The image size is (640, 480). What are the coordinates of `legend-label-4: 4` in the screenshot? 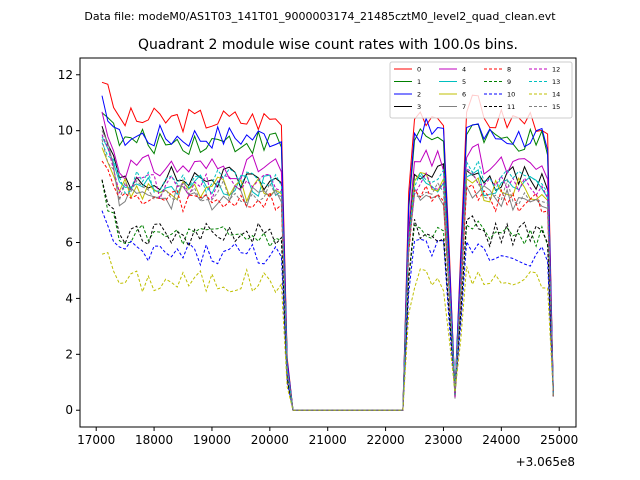 It's located at (464, 70).